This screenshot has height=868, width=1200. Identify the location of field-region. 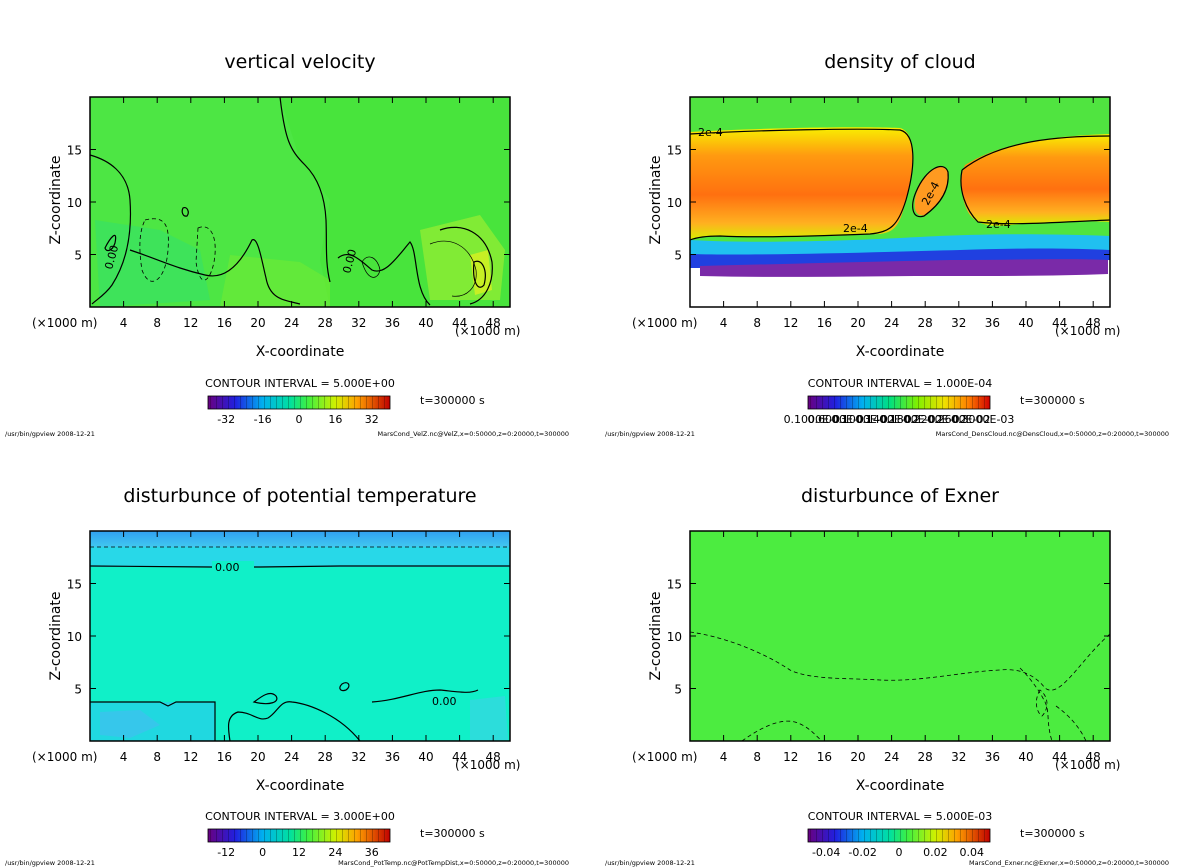
(152, 263).